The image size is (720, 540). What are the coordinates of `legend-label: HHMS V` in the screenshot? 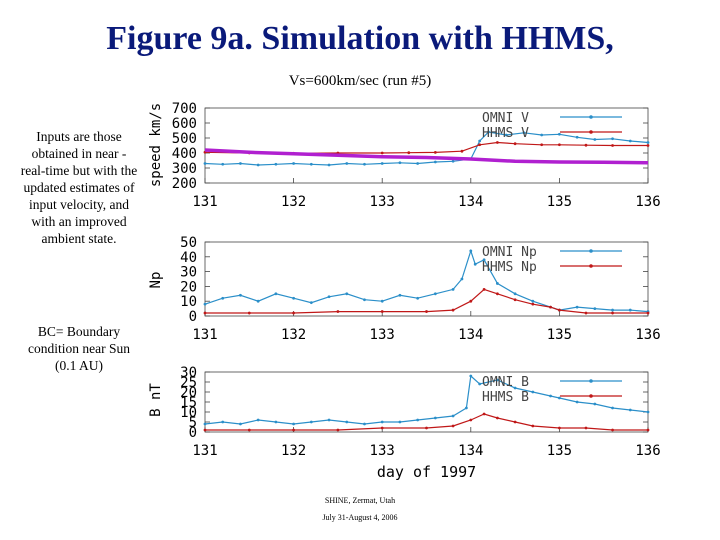 It's located at (505, 133).